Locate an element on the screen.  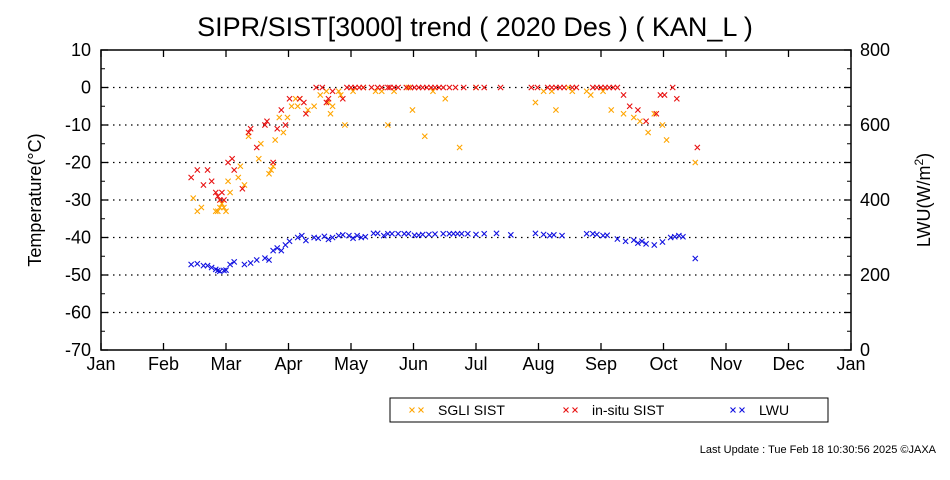
y-right-tick-label: 400 is located at coordinates (875, 200).